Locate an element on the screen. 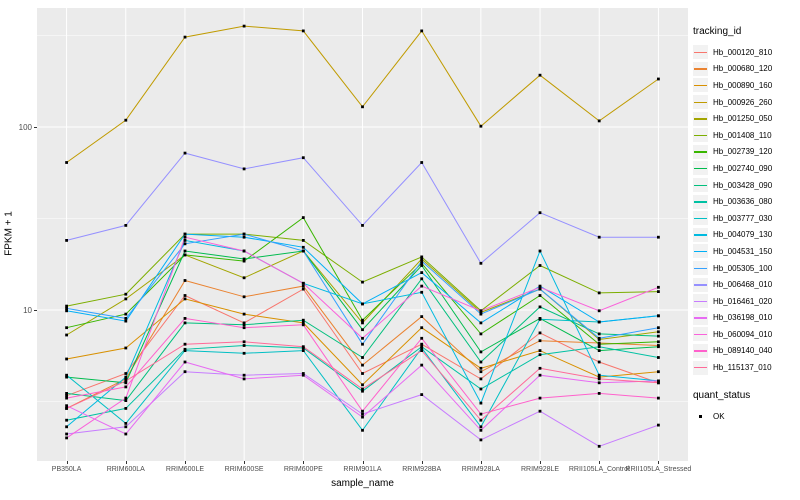 This screenshot has height=500, width=800. legend-item: Hb_001408_110 is located at coordinates (746, 135).